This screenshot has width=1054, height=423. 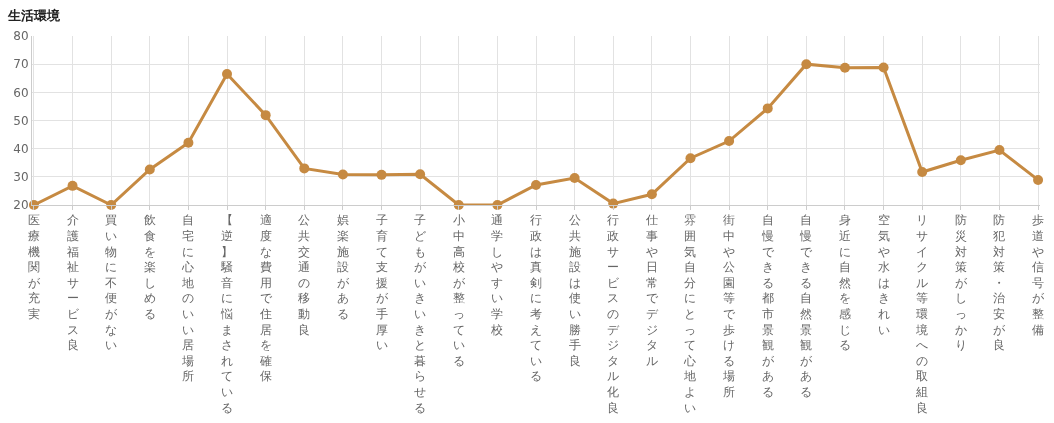 I want to click on y-tick-label: 40, so click(x=21, y=148).